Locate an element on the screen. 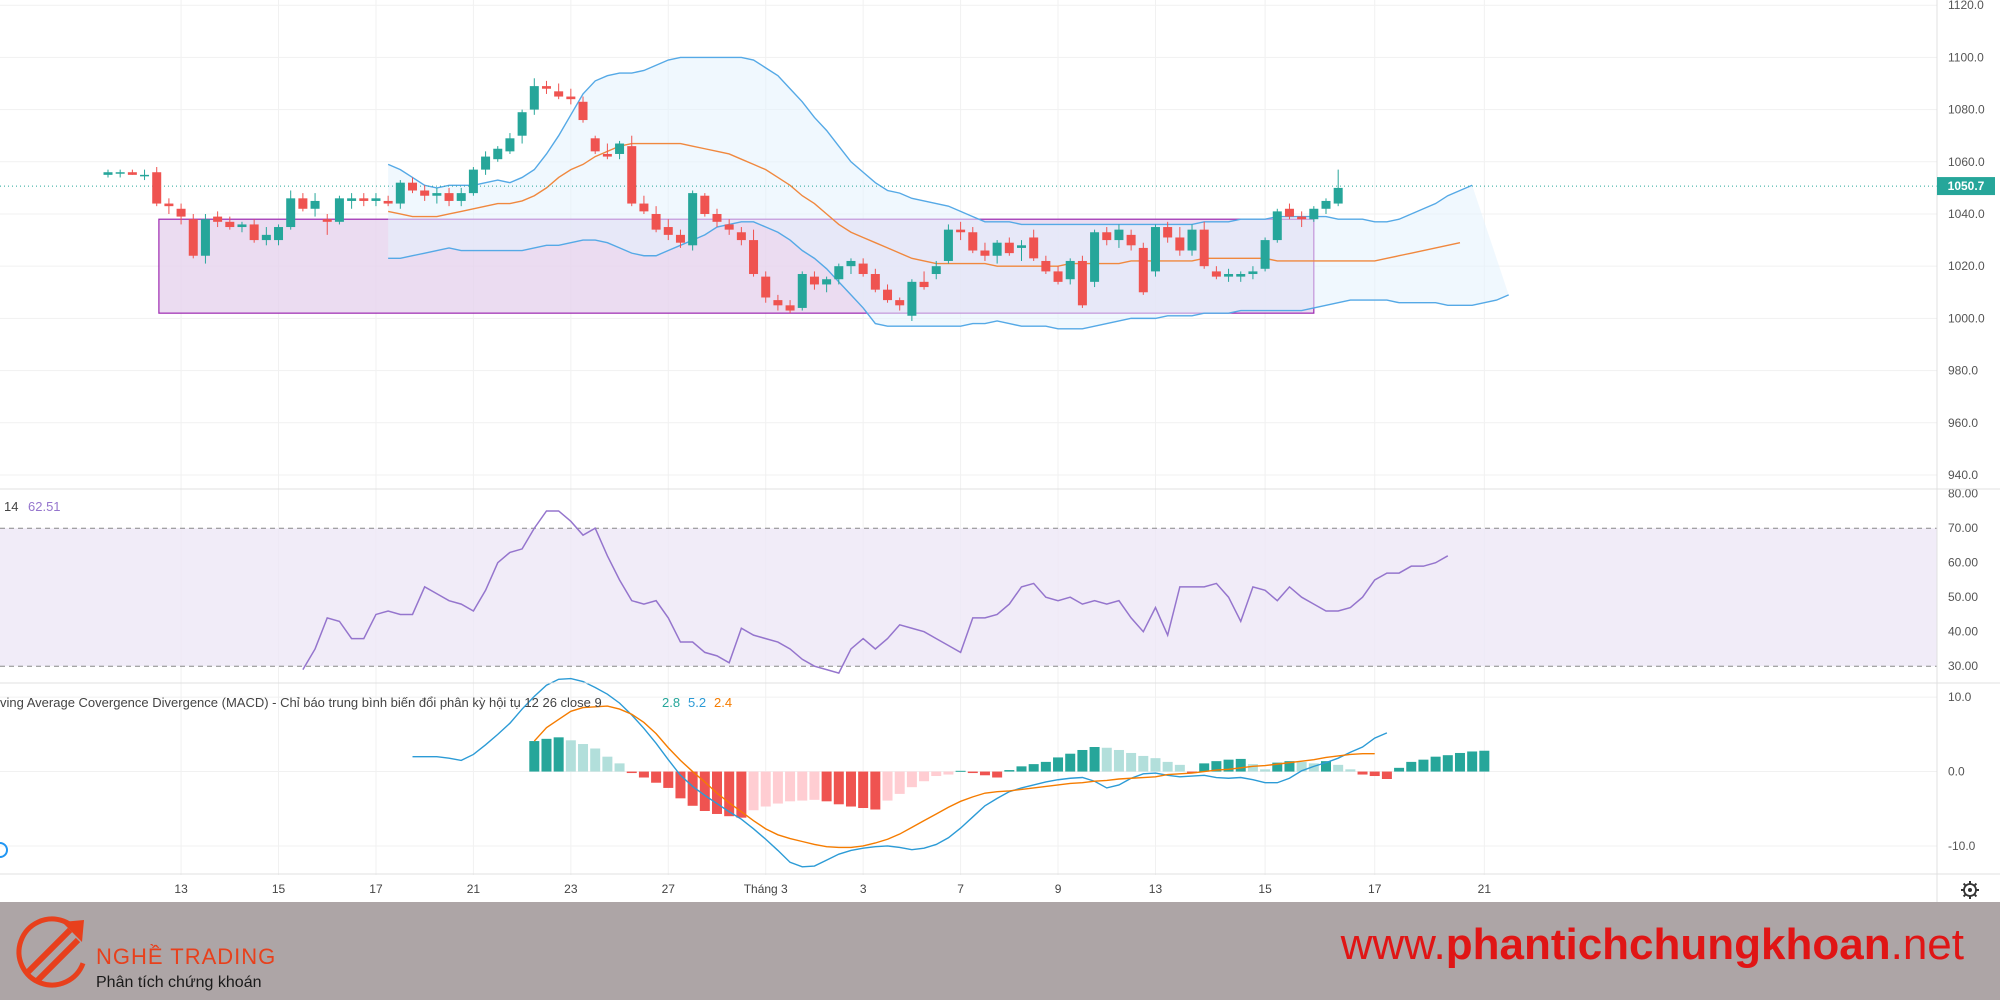 The width and height of the screenshot is (2000, 1000). rsi-axis-tick: 40.00 is located at coordinates (1963, 632).